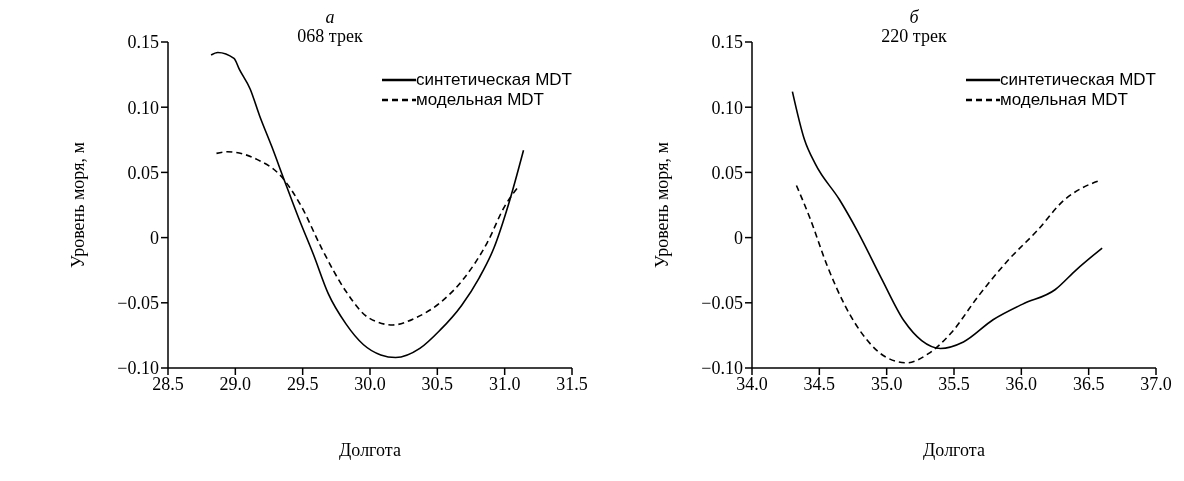 The image size is (1184, 481). I want to click on x-tick-label: 30.5, so click(437, 383).